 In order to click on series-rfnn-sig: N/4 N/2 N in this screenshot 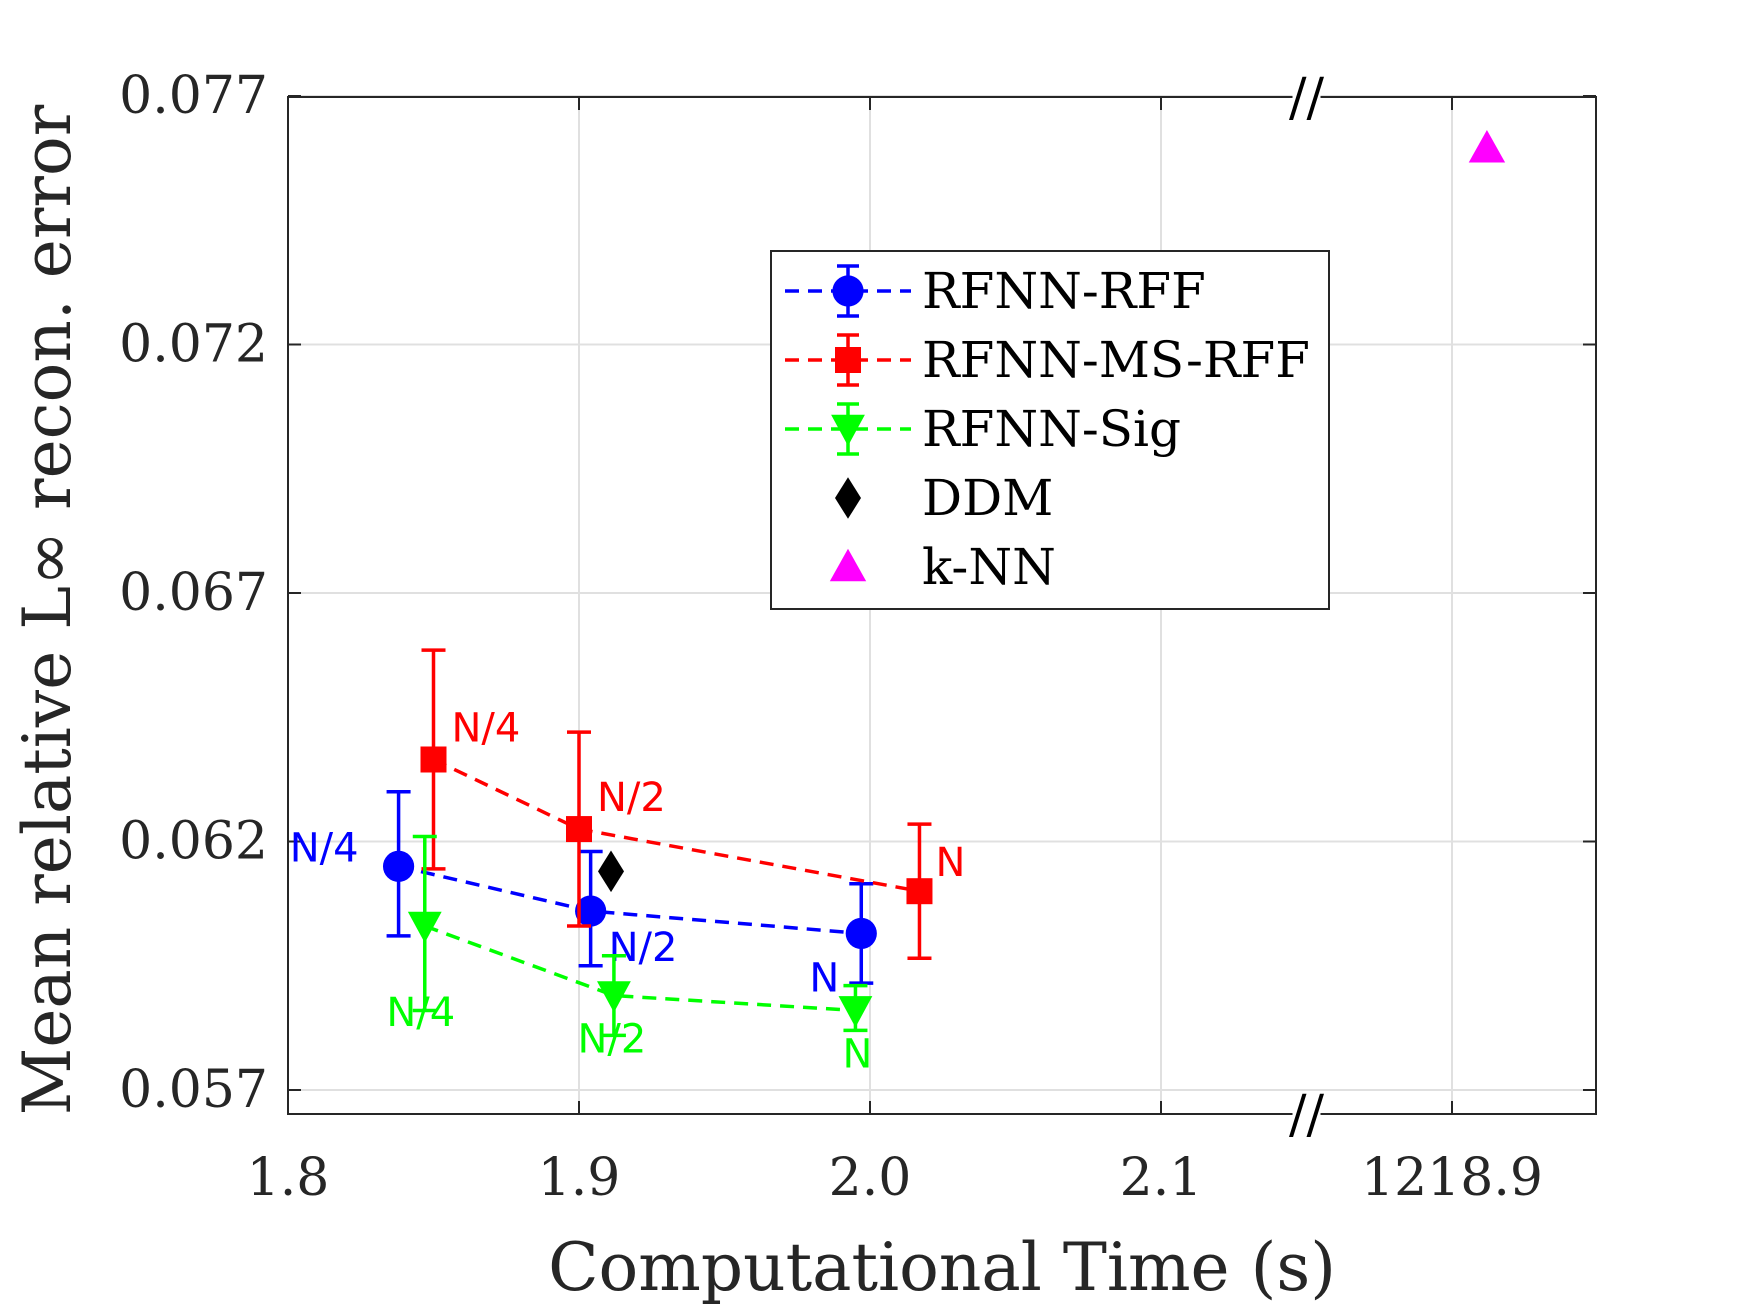, I will do `click(629, 955)`.